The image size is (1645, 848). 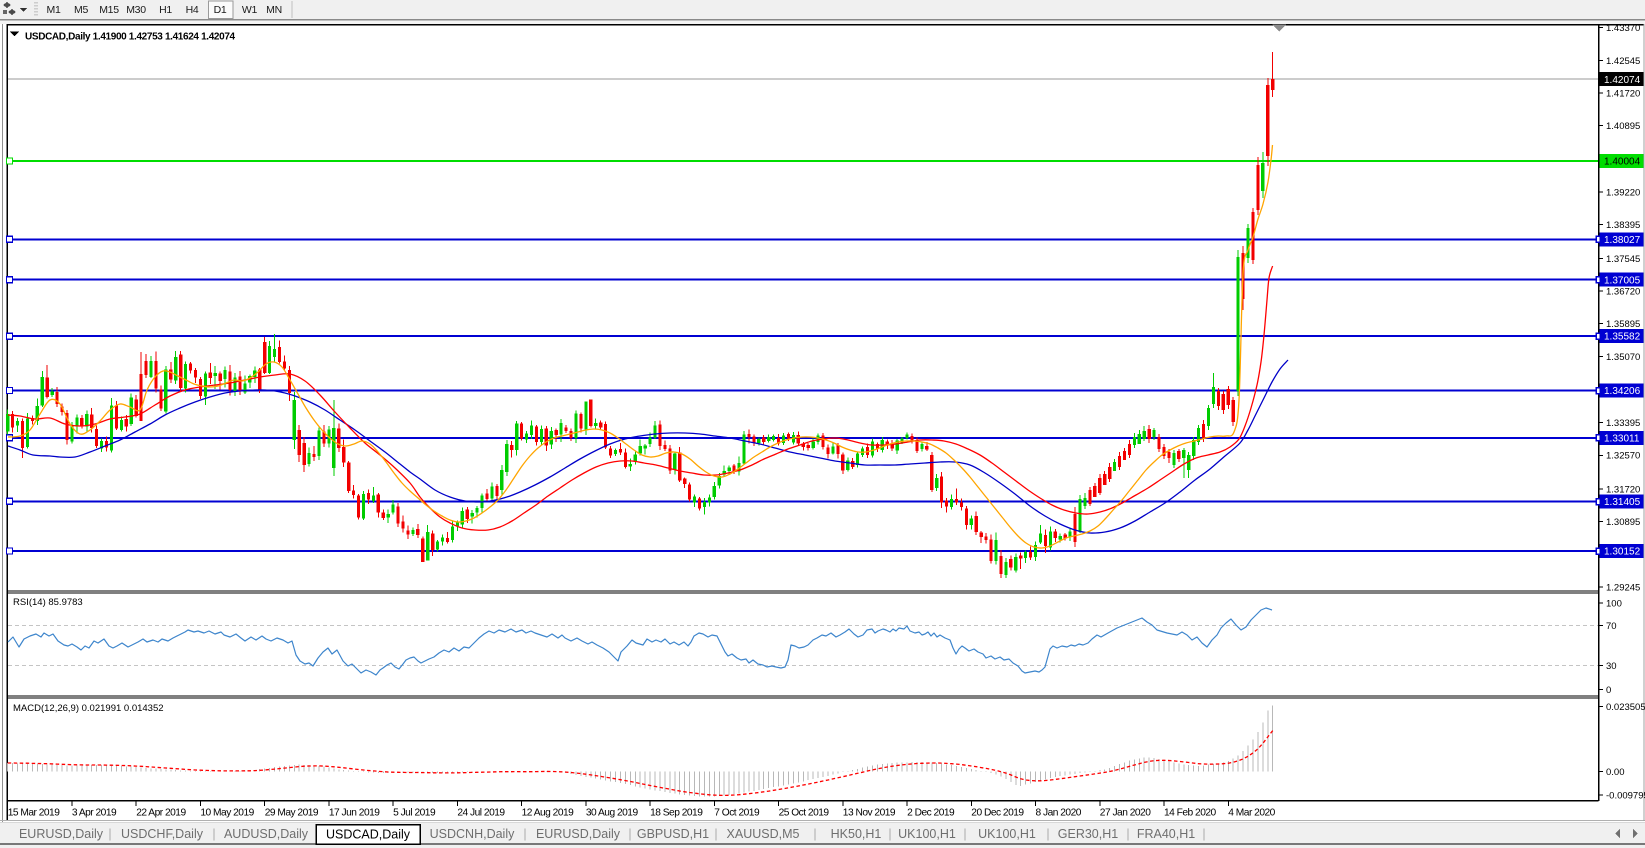 I want to click on svg-text: 1.35582, so click(x=1622, y=337).